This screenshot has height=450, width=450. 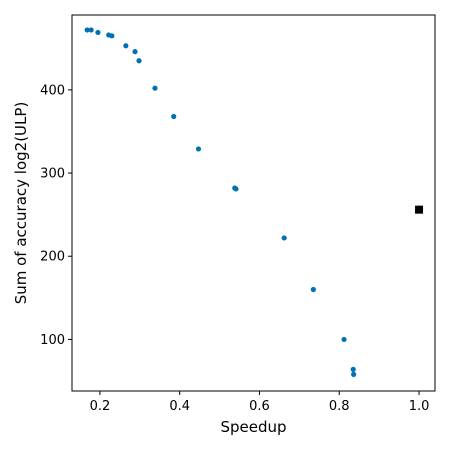 I want to click on y-axis: 100 200 300 400, so click(x=56, y=215).